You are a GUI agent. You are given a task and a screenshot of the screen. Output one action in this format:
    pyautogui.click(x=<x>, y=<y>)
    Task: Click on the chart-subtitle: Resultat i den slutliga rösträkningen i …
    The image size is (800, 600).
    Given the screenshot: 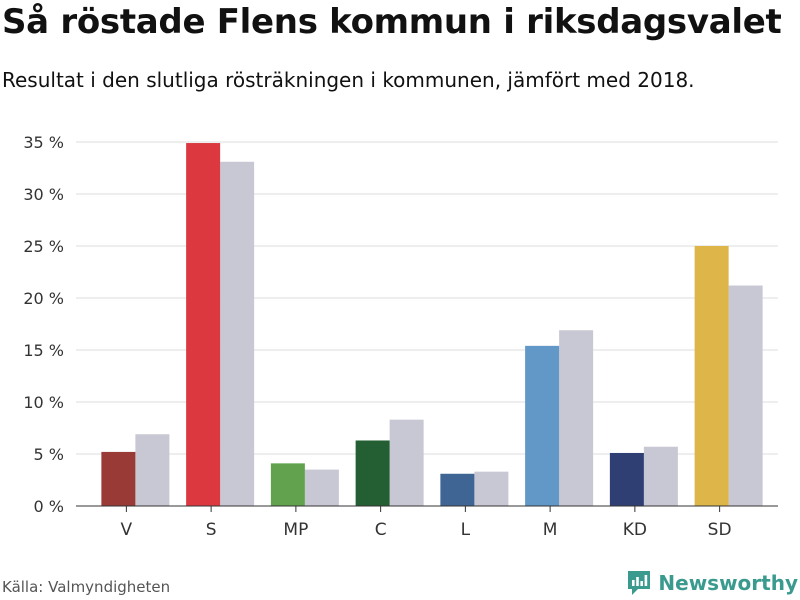 What is the action you would take?
    pyautogui.click(x=348, y=80)
    